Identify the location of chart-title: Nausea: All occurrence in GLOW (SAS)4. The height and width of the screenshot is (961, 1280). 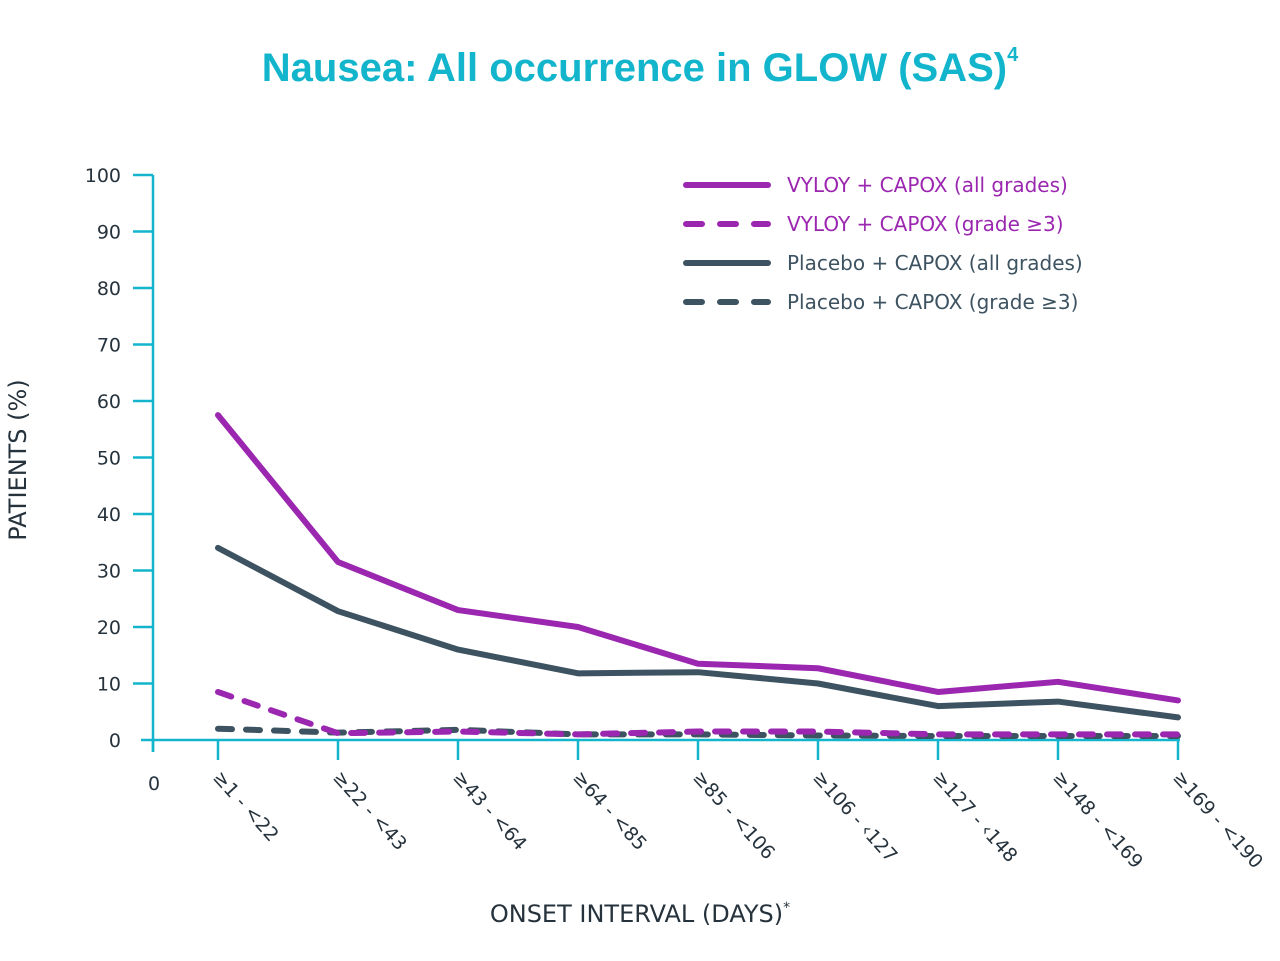
(640, 67).